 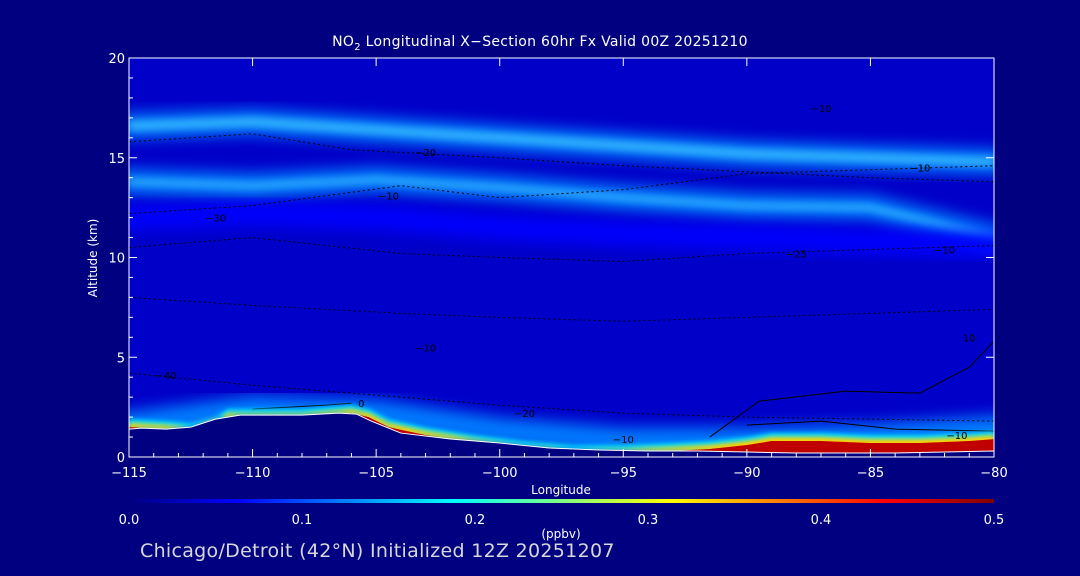 I want to click on x-tick-label: −100, so click(x=500, y=473).